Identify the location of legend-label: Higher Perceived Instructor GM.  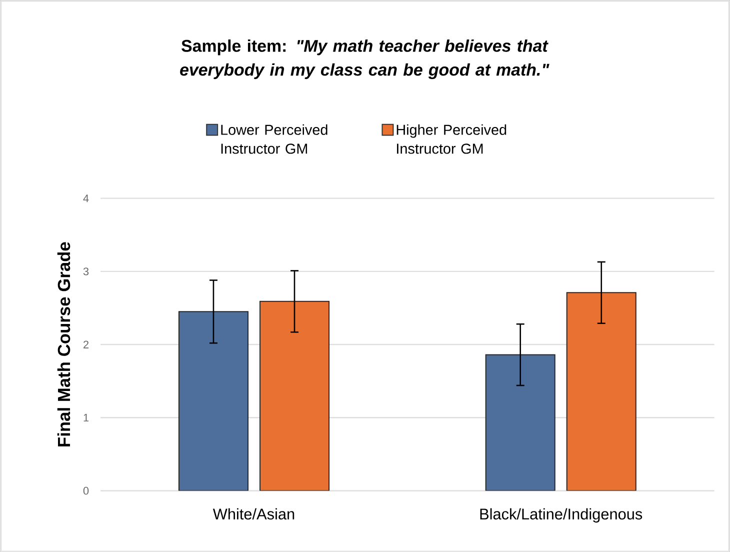
(451, 139).